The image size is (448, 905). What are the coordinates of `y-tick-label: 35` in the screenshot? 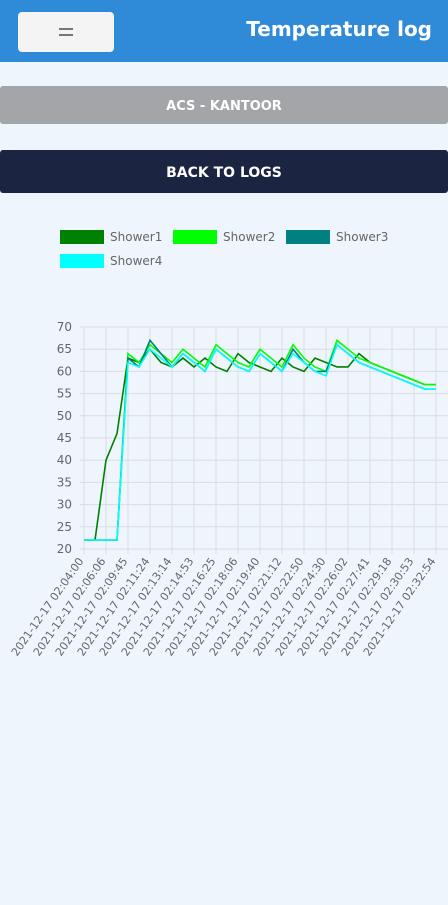 It's located at (64, 482).